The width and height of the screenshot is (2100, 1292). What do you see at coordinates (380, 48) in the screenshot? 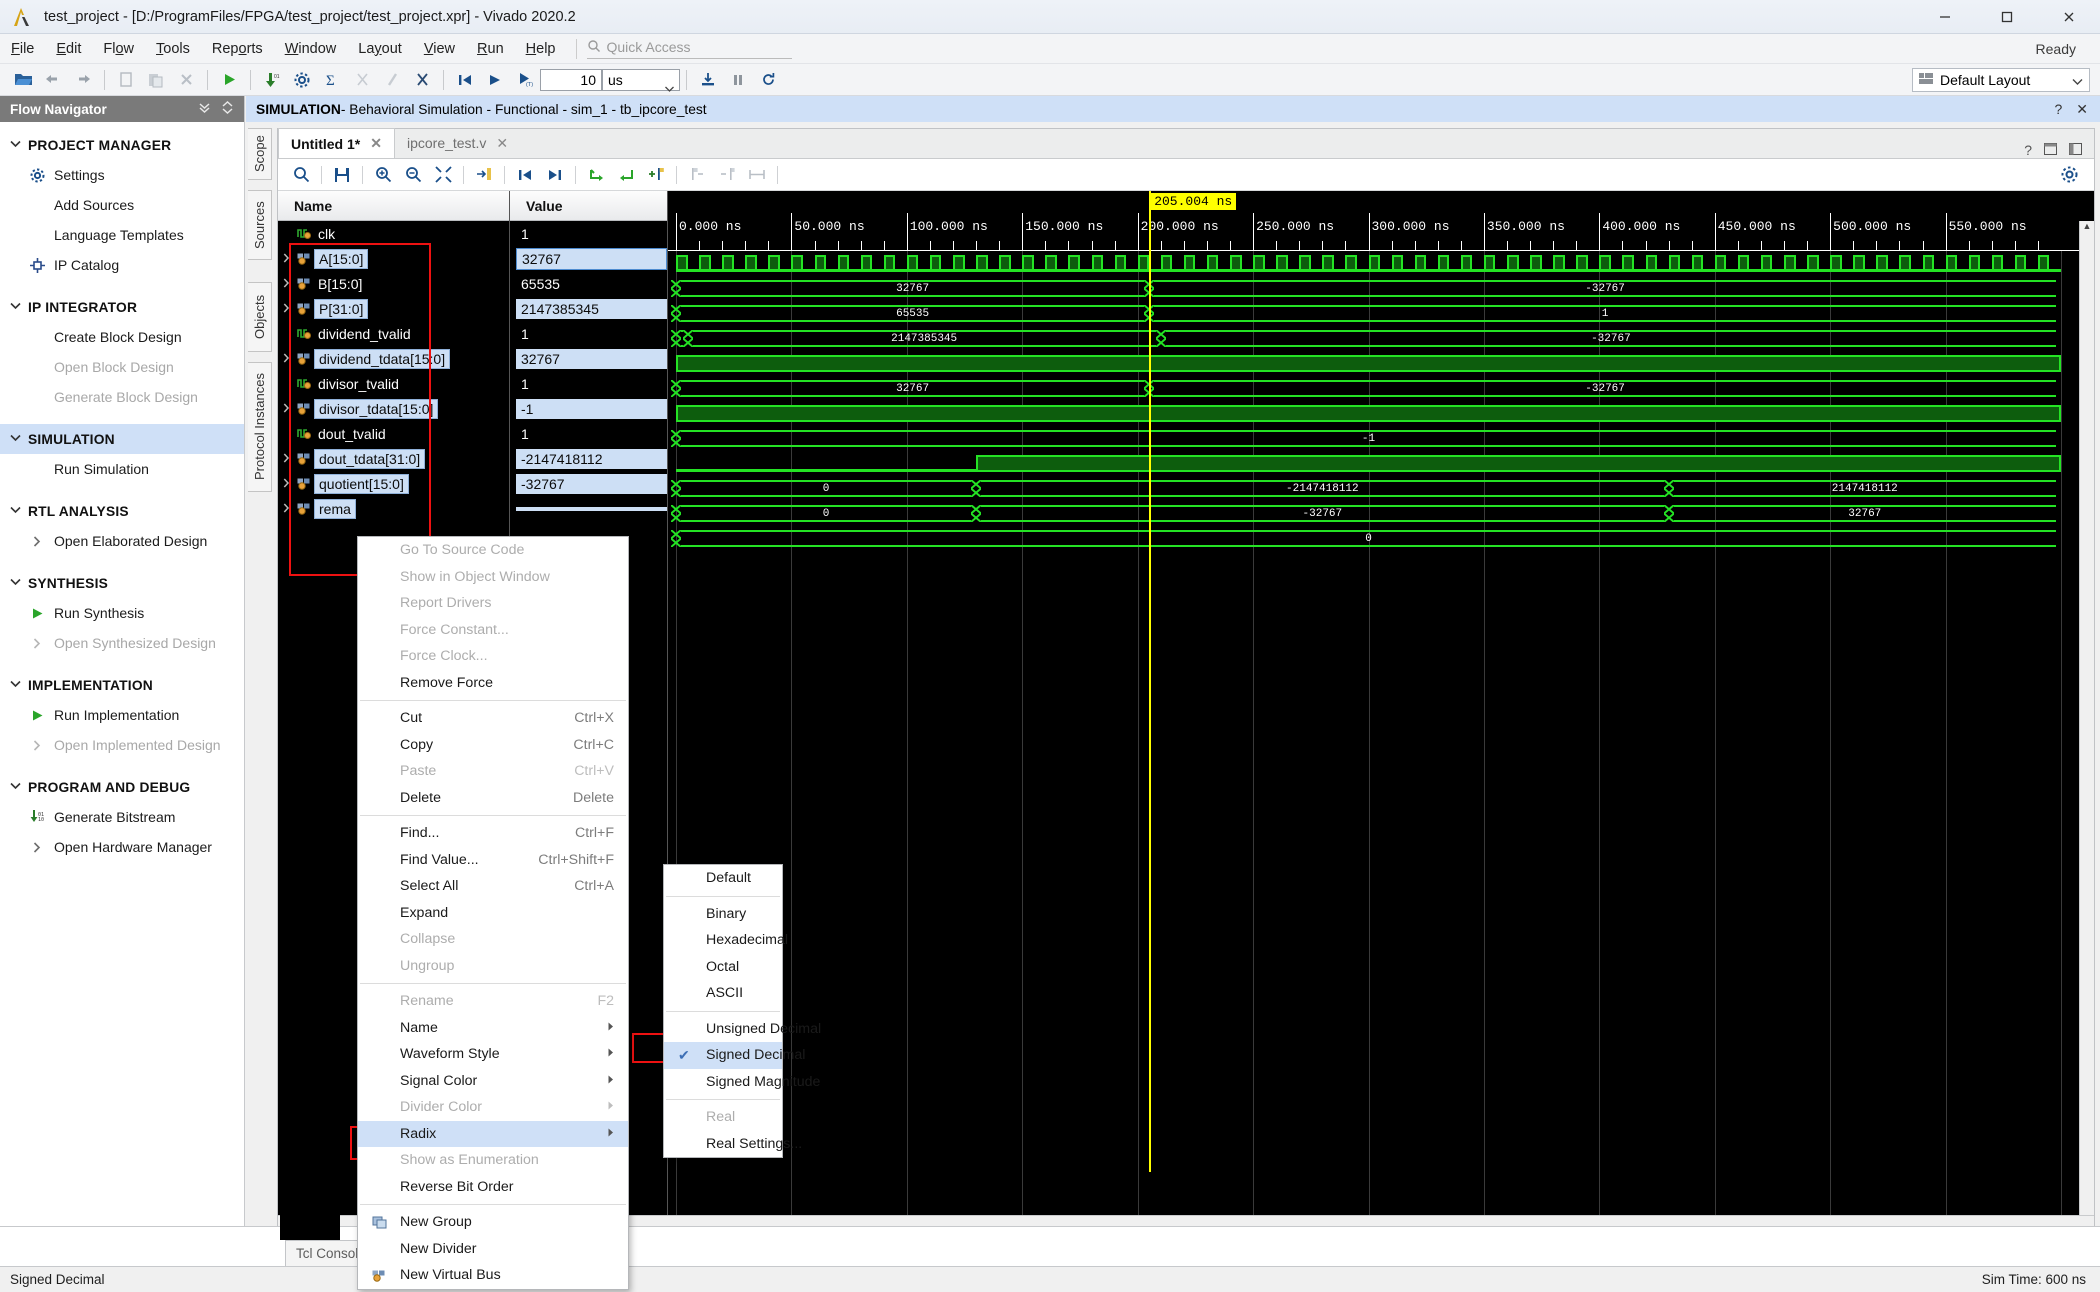
I see `menu-layout: Layout` at bounding box center [380, 48].